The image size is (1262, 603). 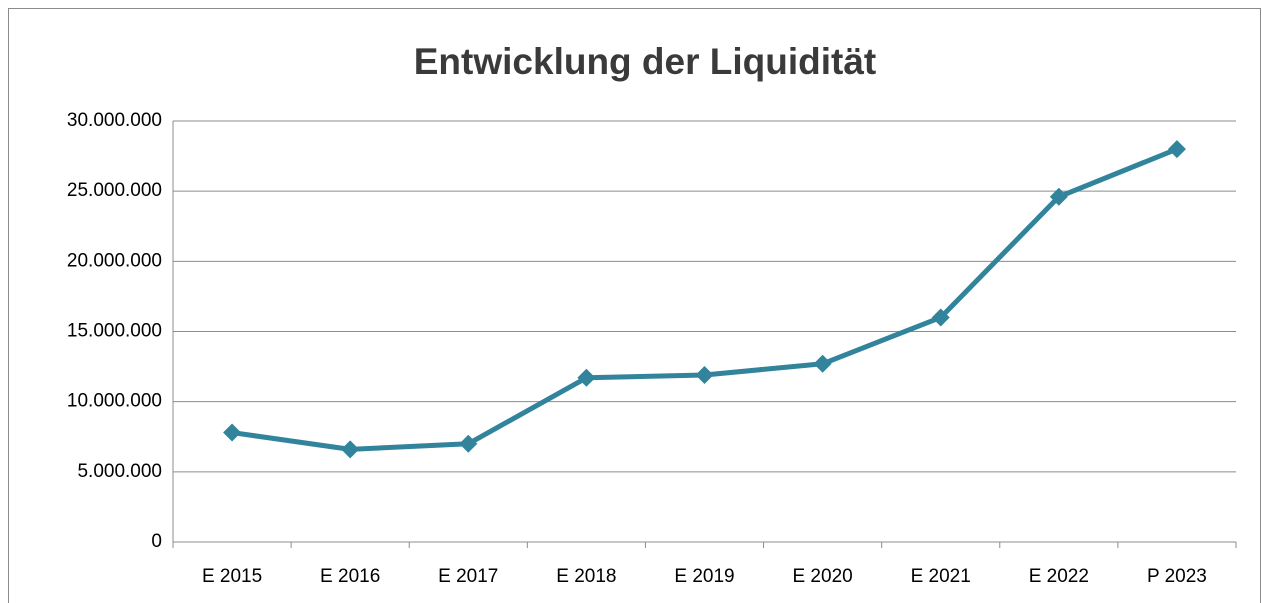 I want to click on y-tick-label: 30.000.000, so click(x=114, y=120).